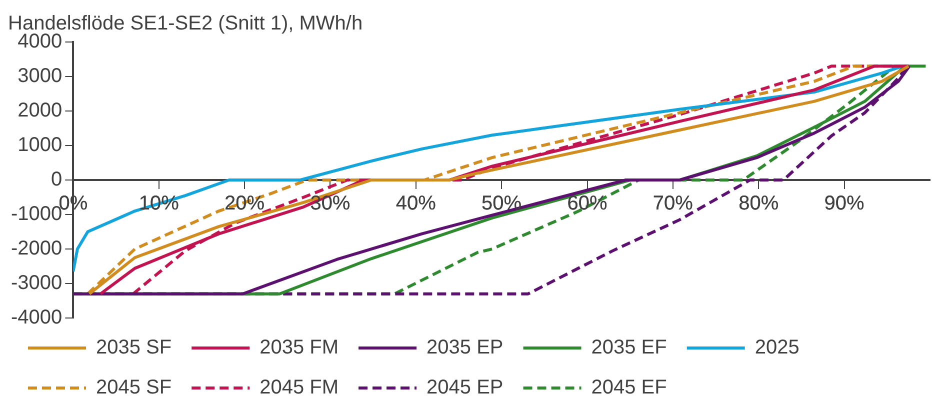  I want to click on x-tick-label: 80%, so click(758, 203).